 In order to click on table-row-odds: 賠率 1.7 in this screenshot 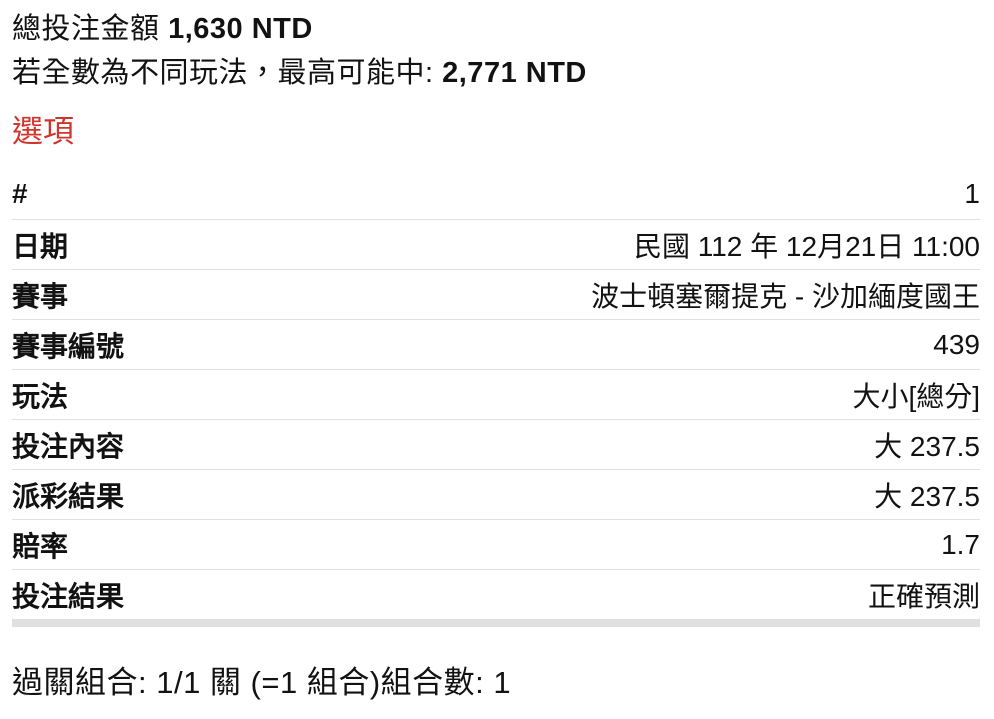, I will do `click(496, 544)`.